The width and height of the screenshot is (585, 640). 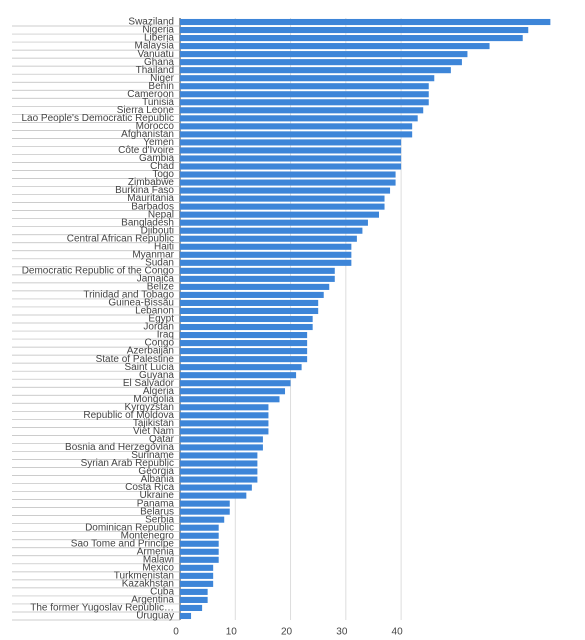 What do you see at coordinates (162, 78) in the screenshot?
I see `y-tick-label: Niger` at bounding box center [162, 78].